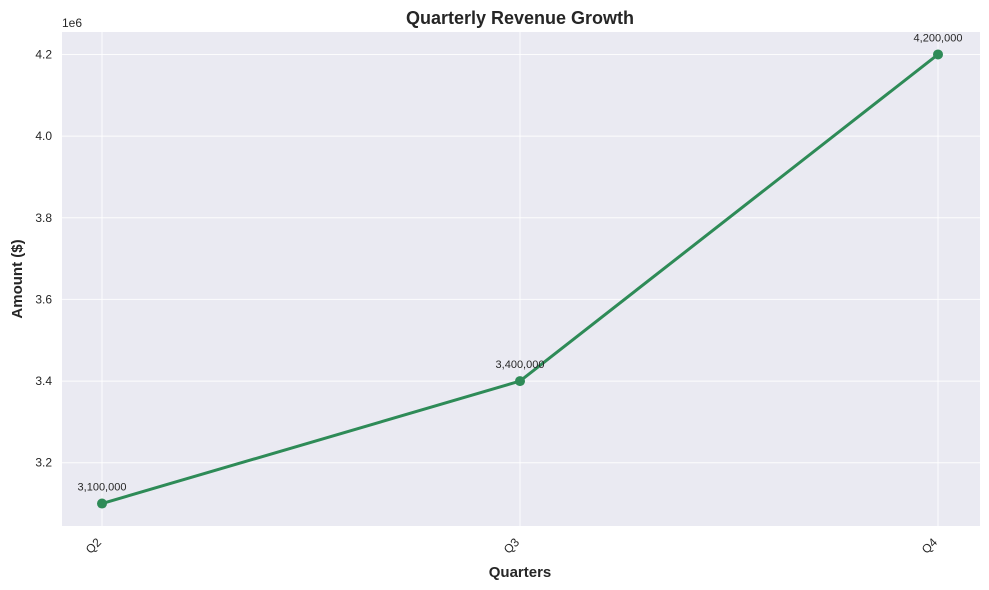  Describe the element at coordinates (102, 488) in the screenshot. I see `data-label: 3,100,000` at that location.